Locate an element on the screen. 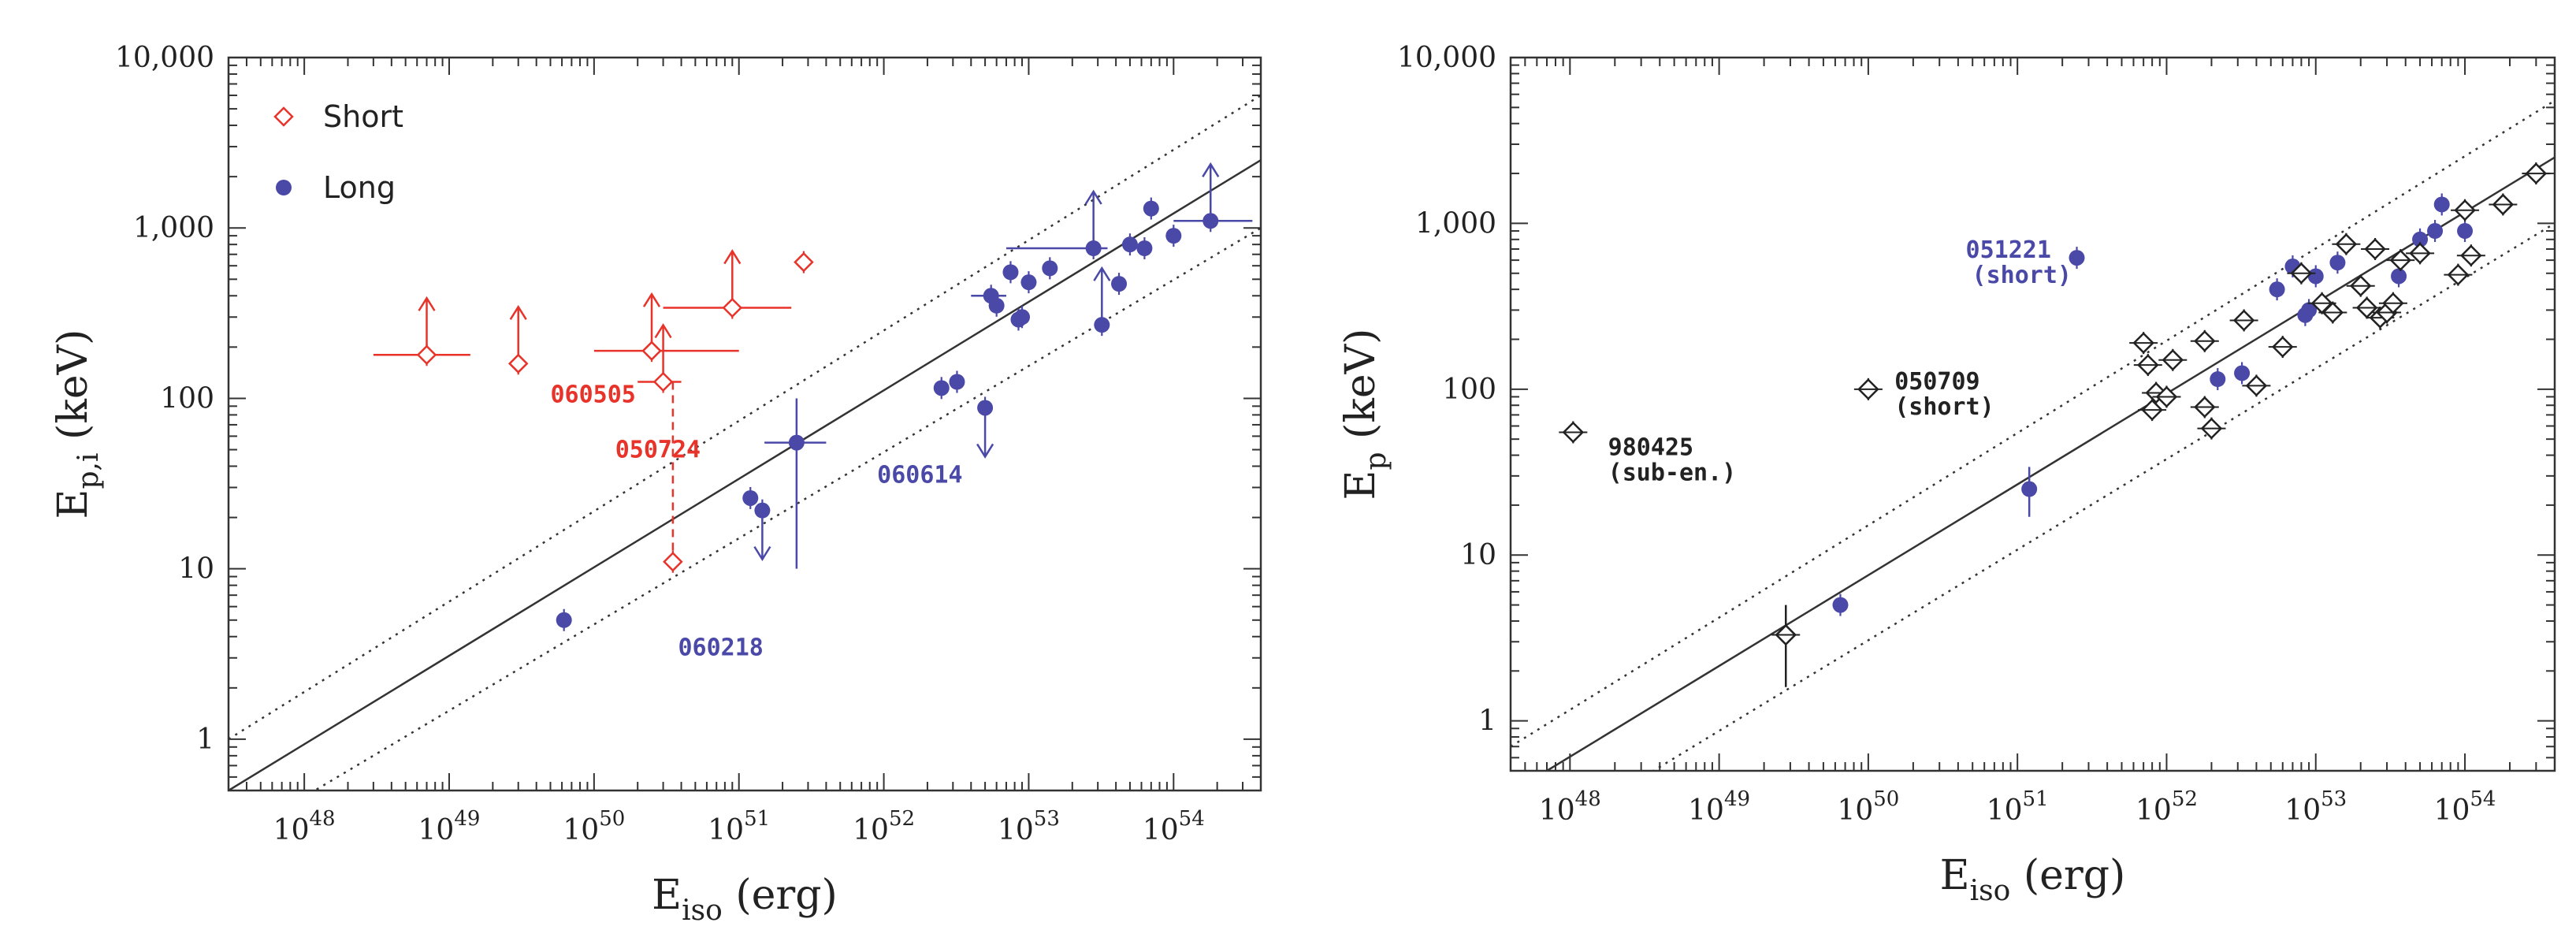 The width and height of the screenshot is (2576, 930). y-tick-label: 1 is located at coordinates (205, 740).